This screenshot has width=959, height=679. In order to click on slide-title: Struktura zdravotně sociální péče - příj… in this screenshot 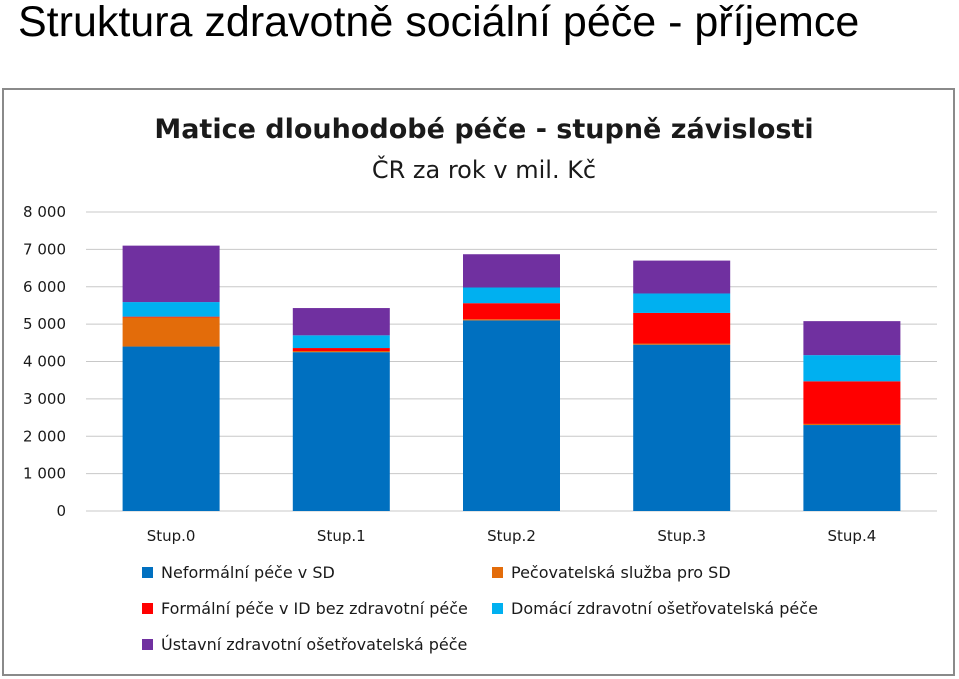, I will do `click(439, 23)`.